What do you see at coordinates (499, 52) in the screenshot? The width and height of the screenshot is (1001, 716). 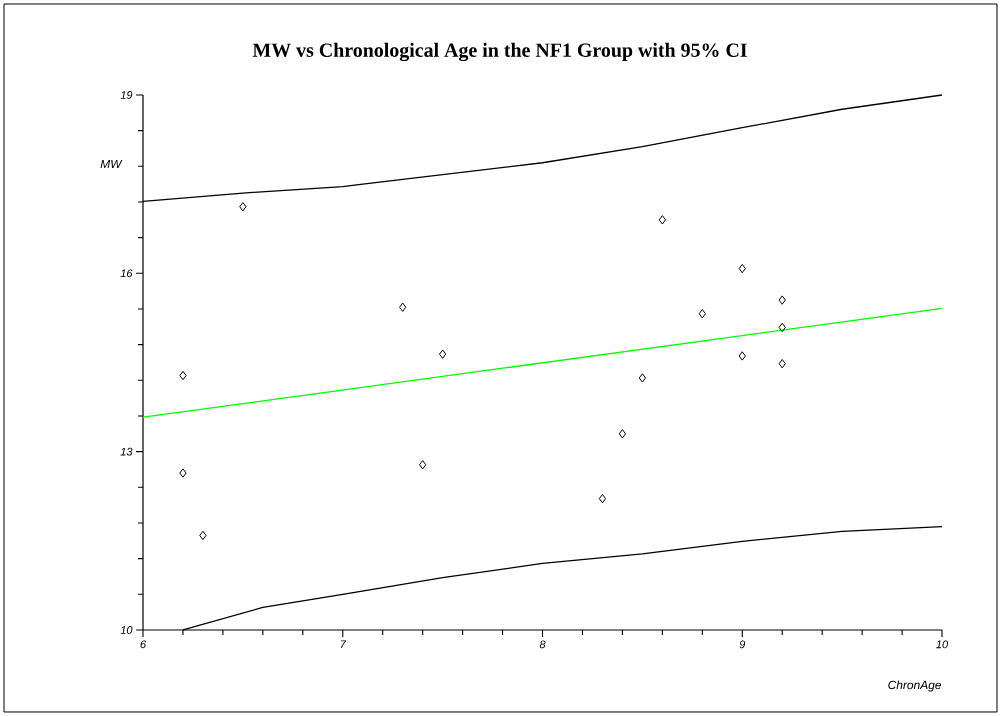 I see `chart-title: MW vs Chronological Age in the NF1 Group with 95% CI` at bounding box center [499, 52].